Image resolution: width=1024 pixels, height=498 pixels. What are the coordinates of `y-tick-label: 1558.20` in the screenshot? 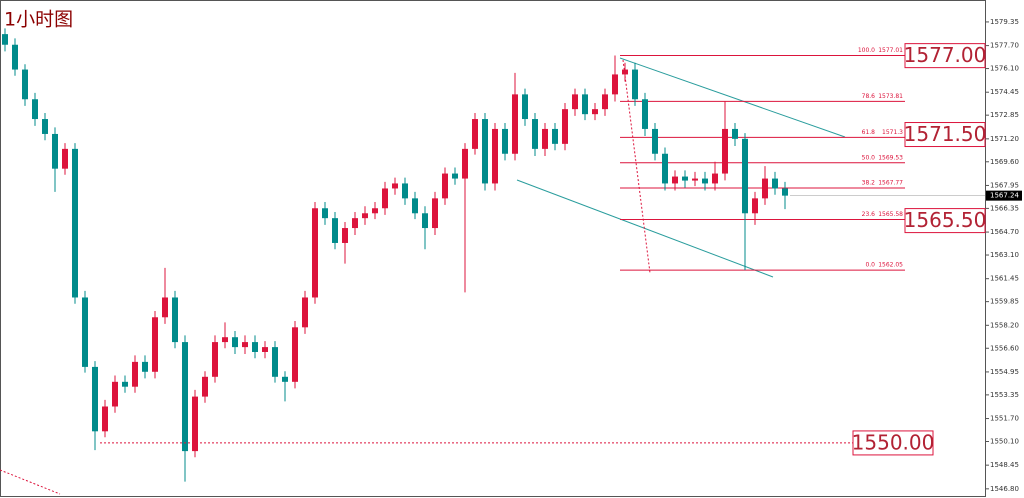 It's located at (1004, 325).